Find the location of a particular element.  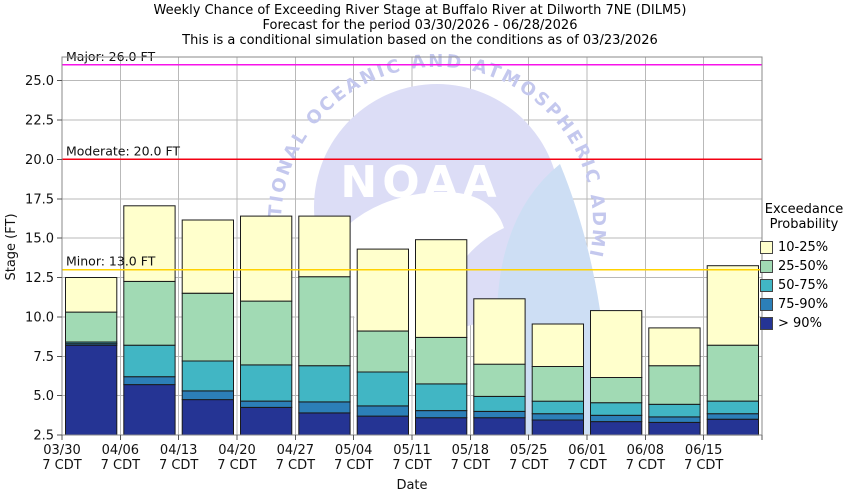

noaa-wordmark: NOAA is located at coordinates (420, 182).